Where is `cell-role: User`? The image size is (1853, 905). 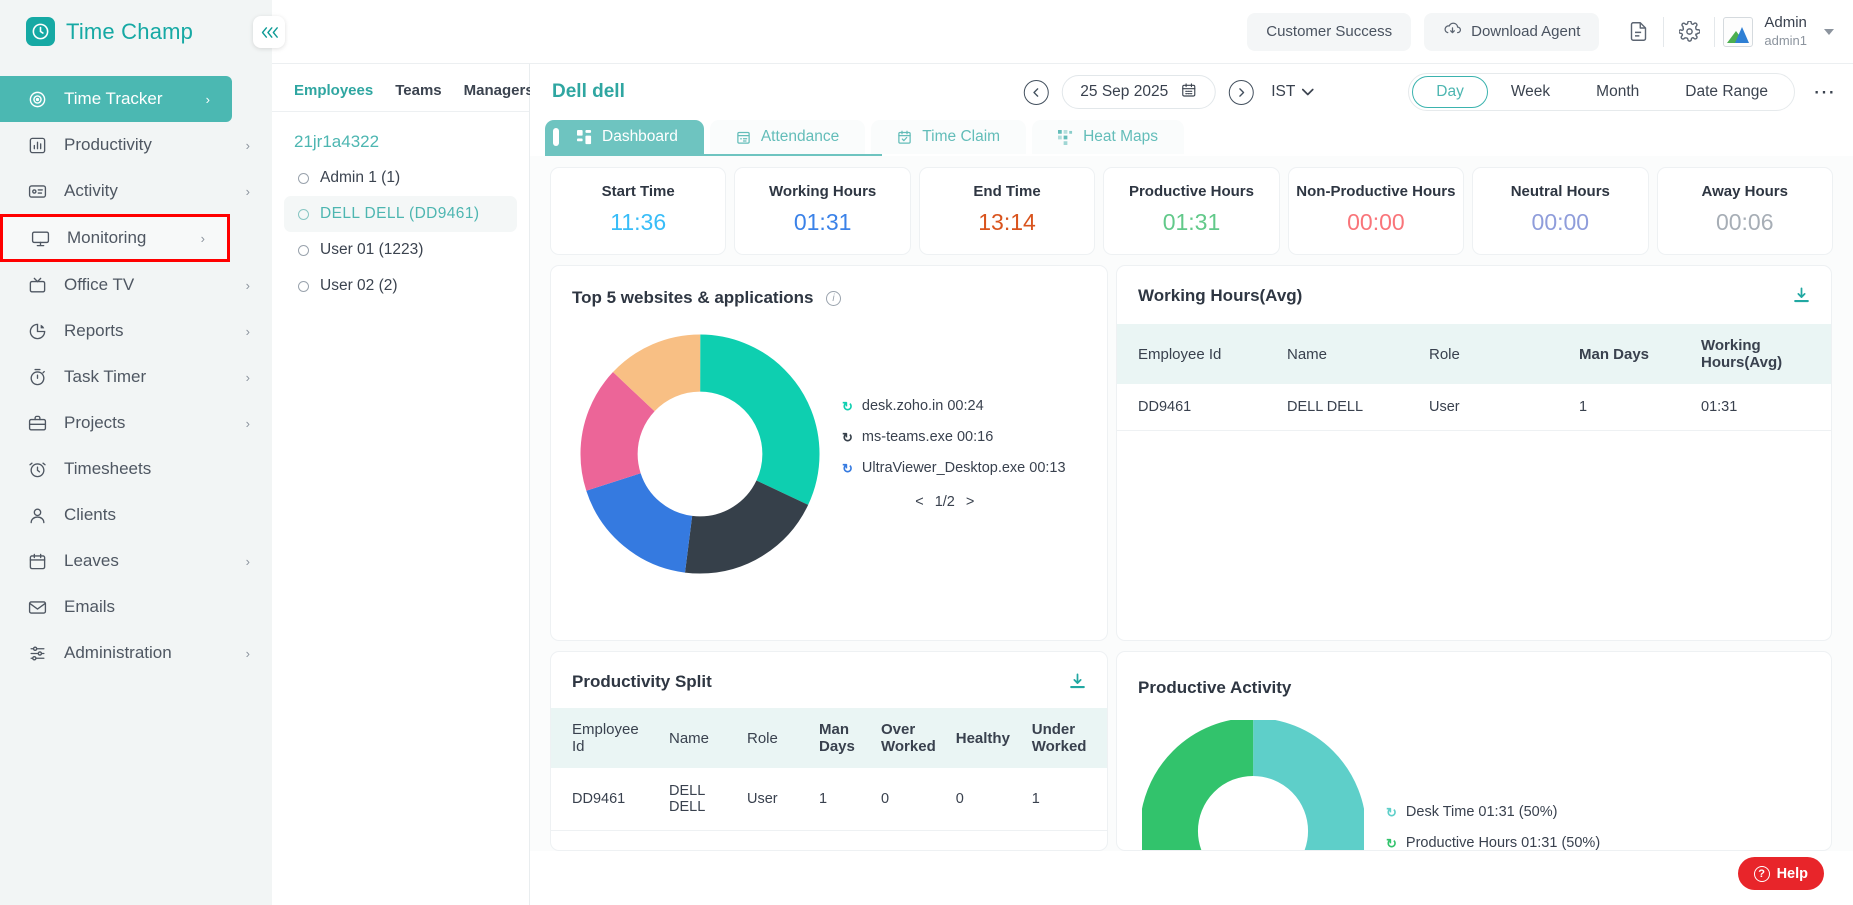
cell-role: User is located at coordinates (1494, 407).